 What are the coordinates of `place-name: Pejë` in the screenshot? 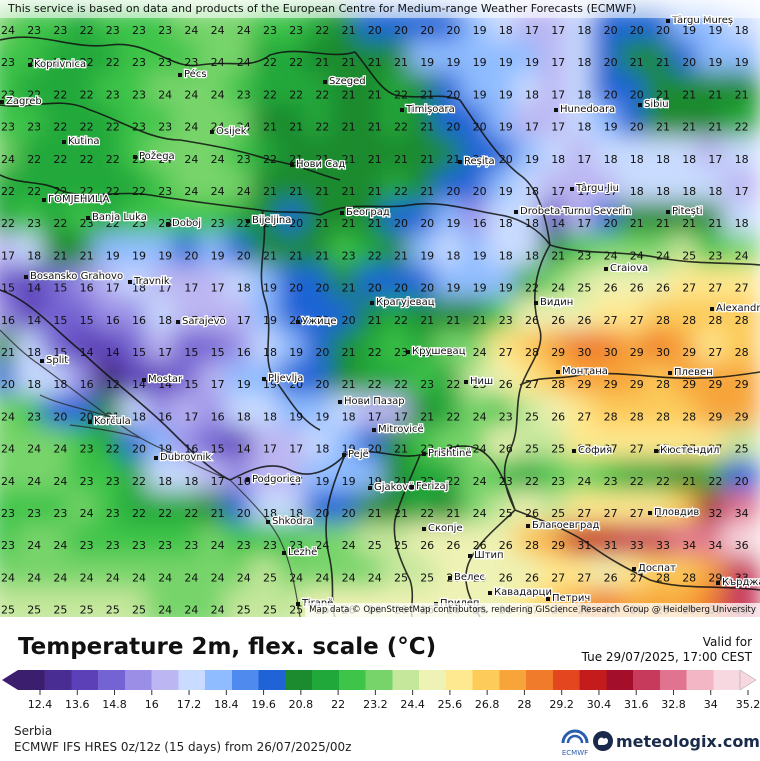 It's located at (358, 454).